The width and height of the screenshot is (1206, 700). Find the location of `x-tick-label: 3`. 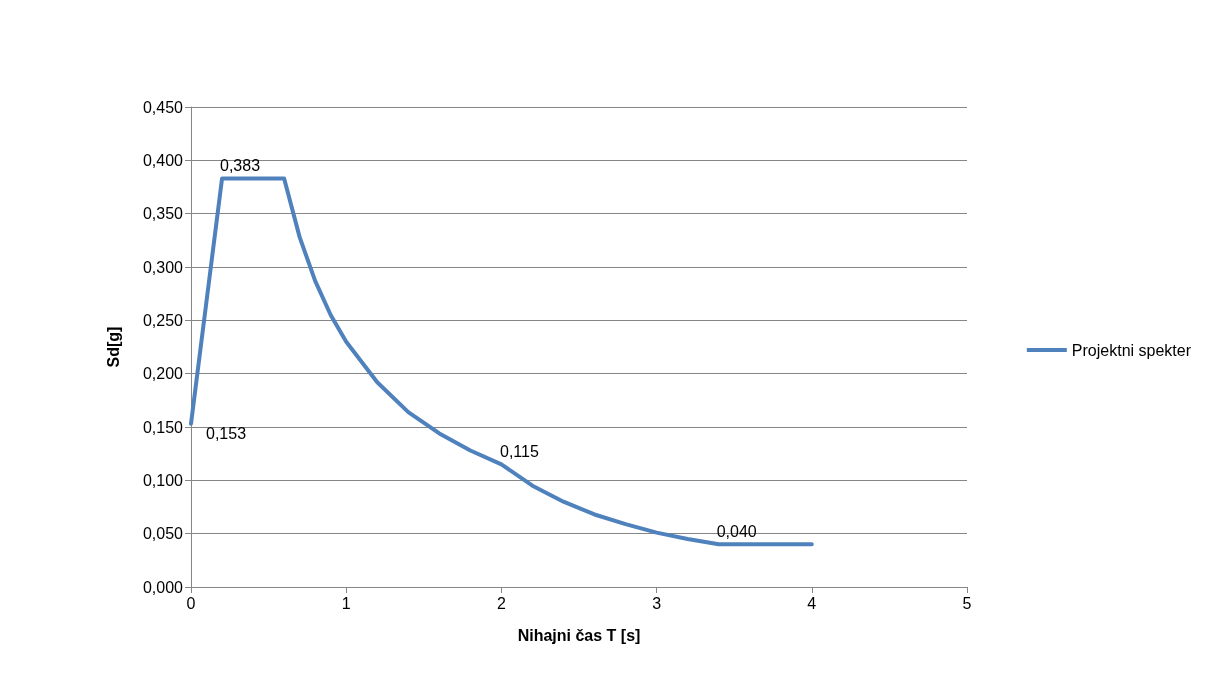

x-tick-label: 3 is located at coordinates (657, 603).